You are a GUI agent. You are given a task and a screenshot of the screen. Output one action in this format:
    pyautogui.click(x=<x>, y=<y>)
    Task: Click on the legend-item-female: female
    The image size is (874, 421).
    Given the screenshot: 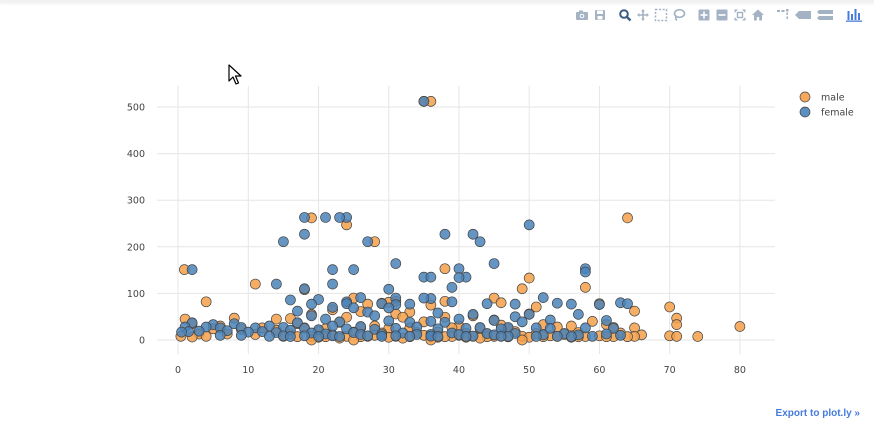 What is the action you would take?
    pyautogui.click(x=826, y=112)
    